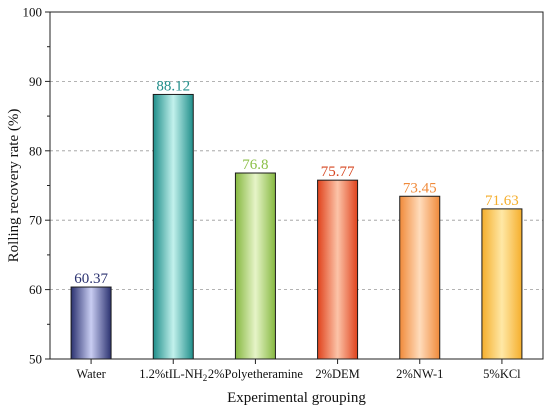 The image size is (550, 411). I want to click on x-axis-title: Experimental grouping, so click(296, 398).